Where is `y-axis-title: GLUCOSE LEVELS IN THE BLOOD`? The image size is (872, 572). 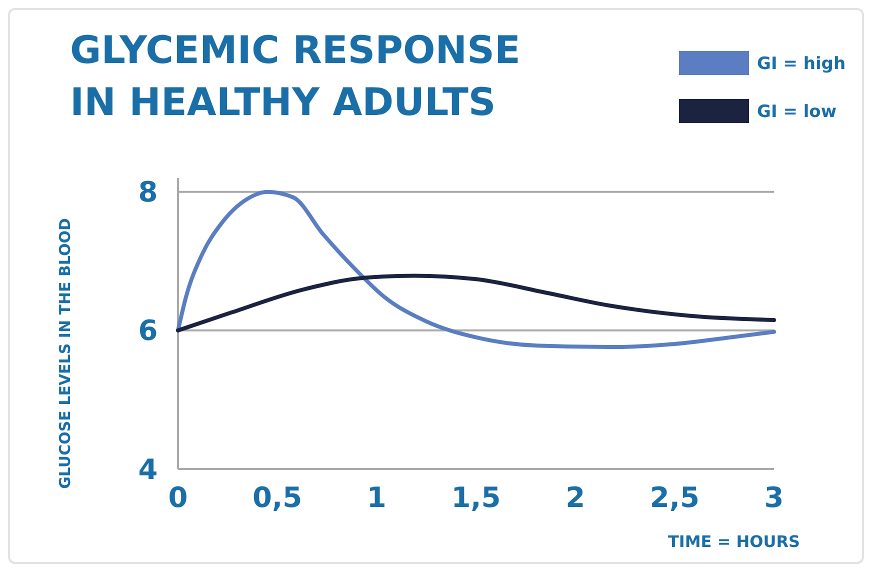 y-axis-title: GLUCOSE LEVELS IN THE BLOOD is located at coordinates (65, 353).